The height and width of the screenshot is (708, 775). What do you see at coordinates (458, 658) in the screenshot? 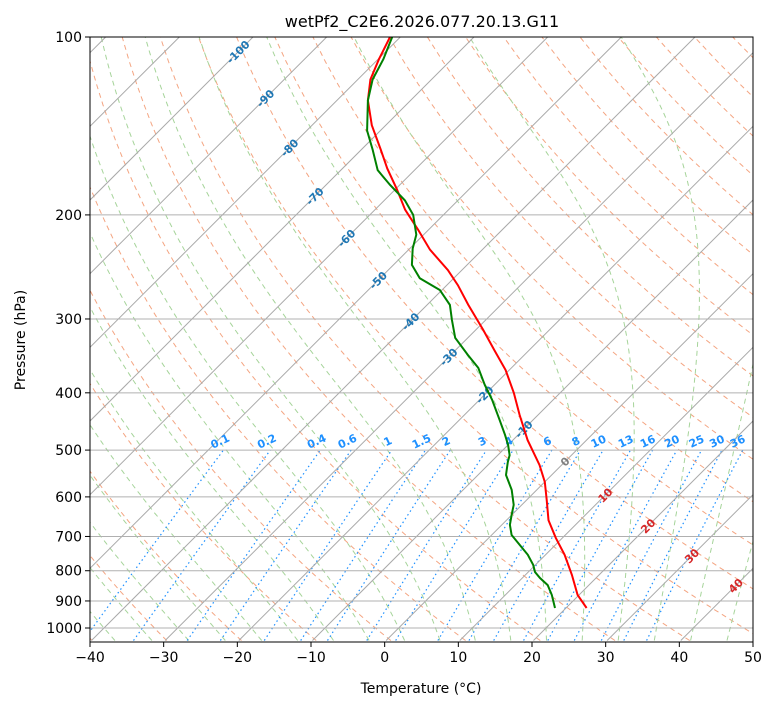
I see `x-tick-label: 10` at bounding box center [458, 658].